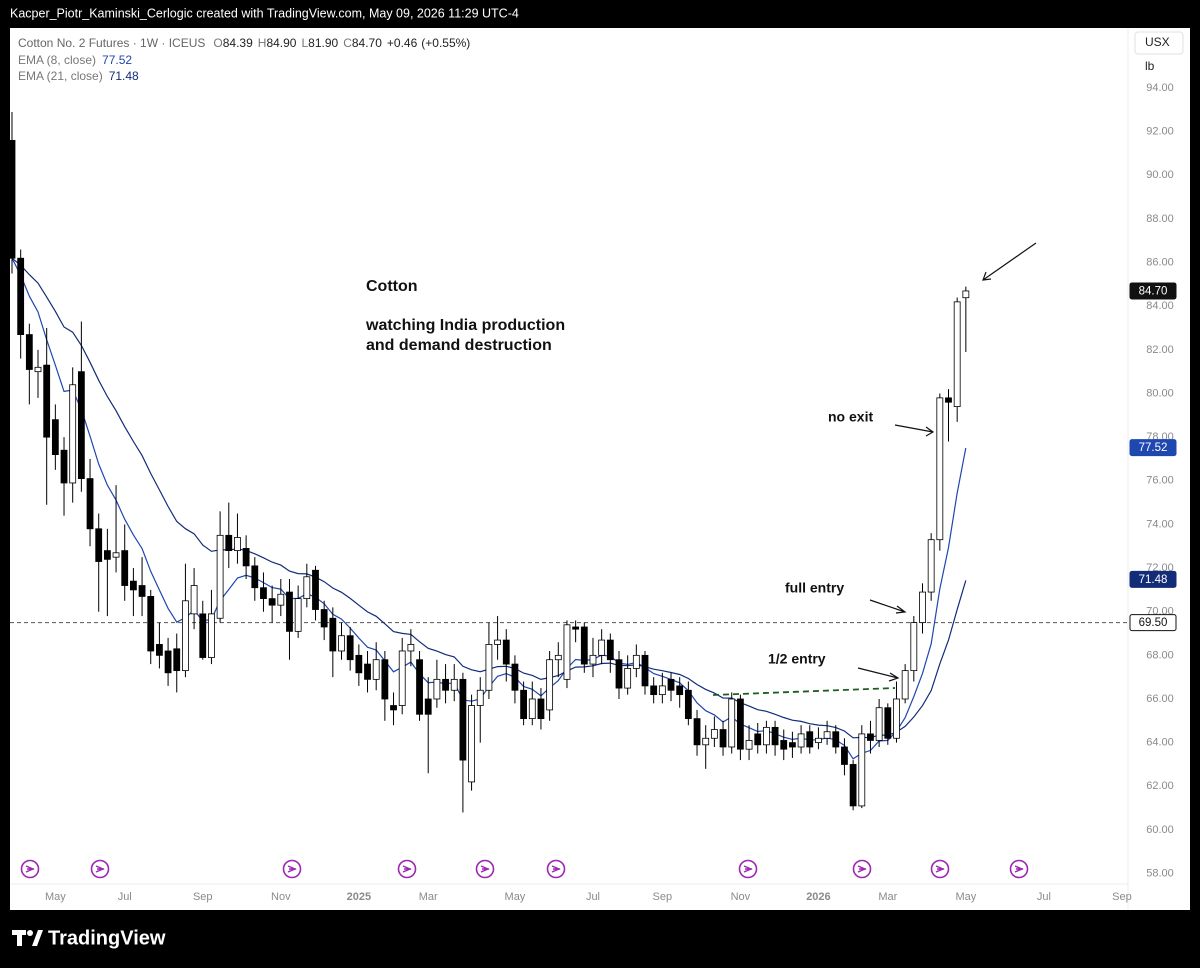  I want to click on legend-indicator: EMA (21, close) 71.48, so click(78, 76).